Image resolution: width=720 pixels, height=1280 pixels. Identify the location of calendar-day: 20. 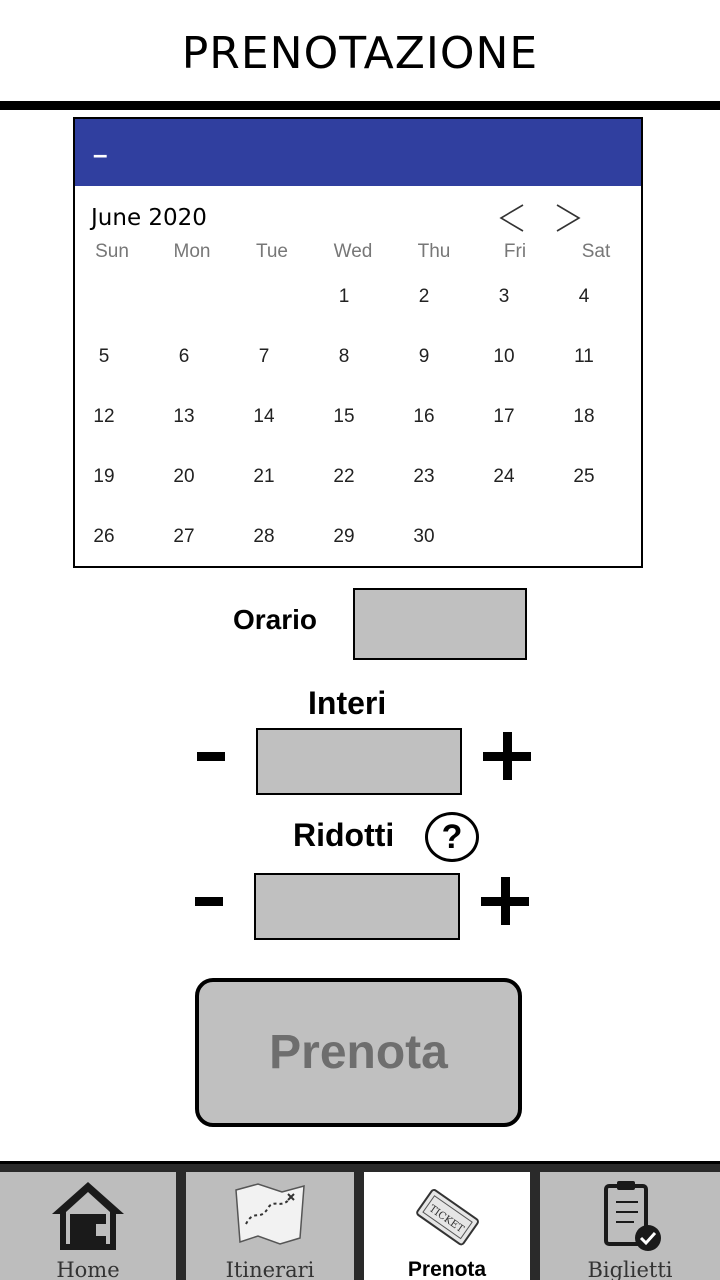
(184, 476).